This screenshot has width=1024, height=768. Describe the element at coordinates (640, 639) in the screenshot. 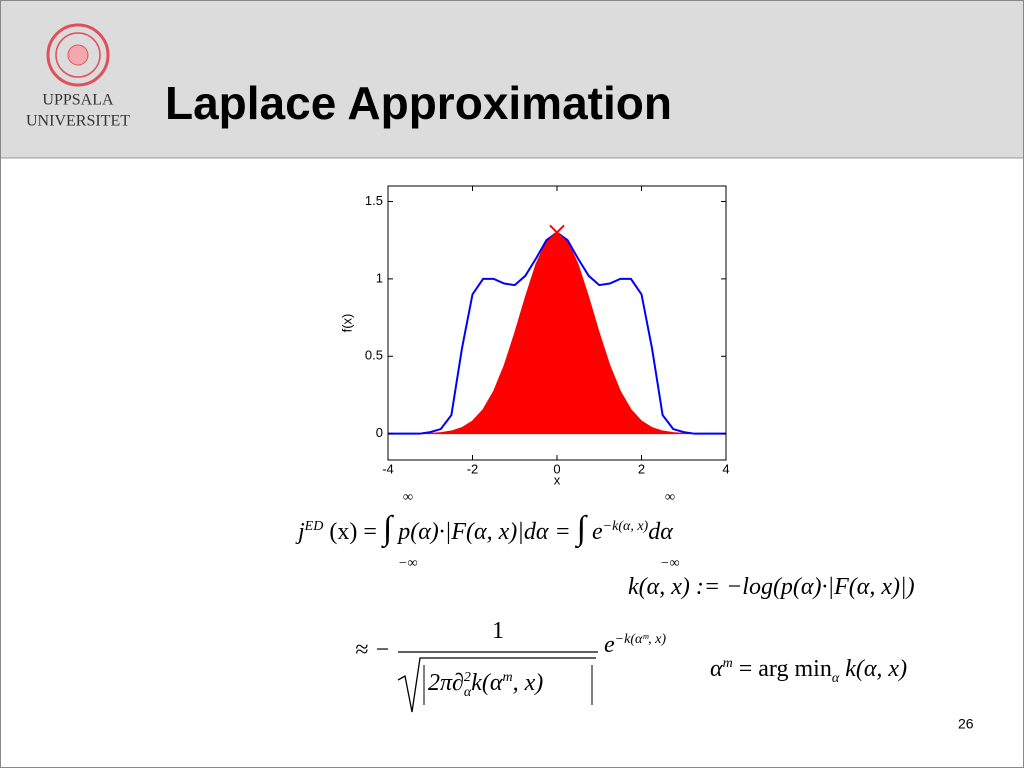

I see `eq-sup: −k(αᵐ, x)` at that location.